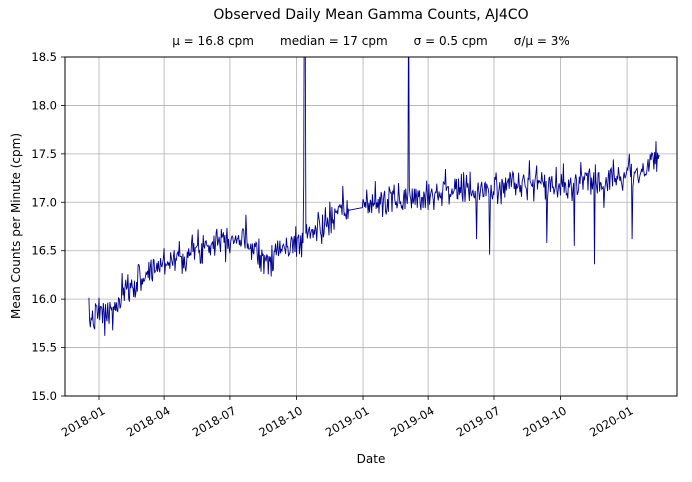  I want to click on chart-title: Observed Daily Mean Gamma Counts, AJ4CO, so click(371, 15).